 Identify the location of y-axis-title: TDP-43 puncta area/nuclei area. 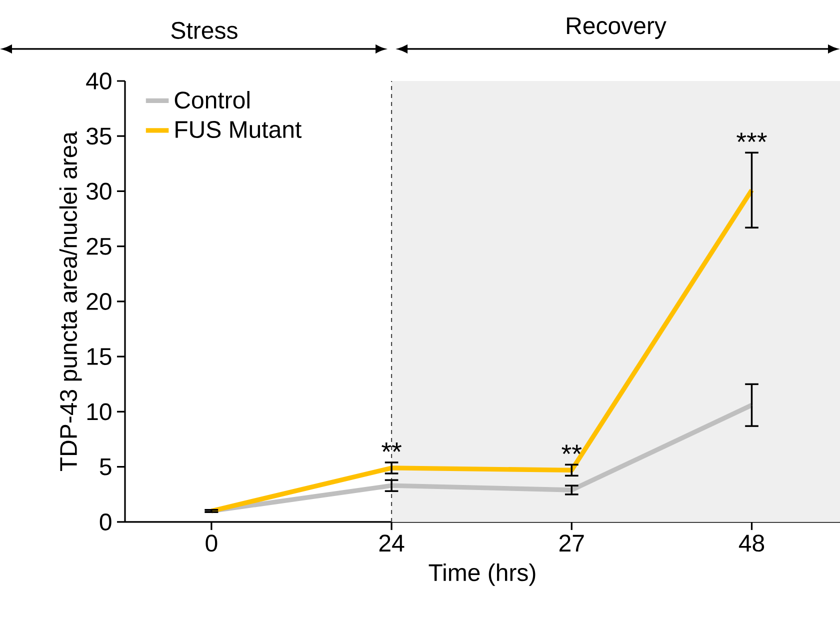
(70, 301).